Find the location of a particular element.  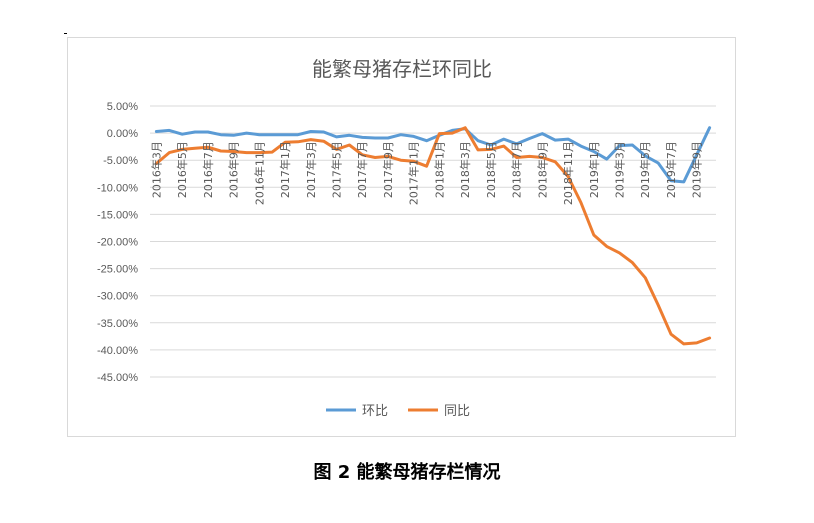

x-tick-label: 2016年9月 is located at coordinates (234, 169).